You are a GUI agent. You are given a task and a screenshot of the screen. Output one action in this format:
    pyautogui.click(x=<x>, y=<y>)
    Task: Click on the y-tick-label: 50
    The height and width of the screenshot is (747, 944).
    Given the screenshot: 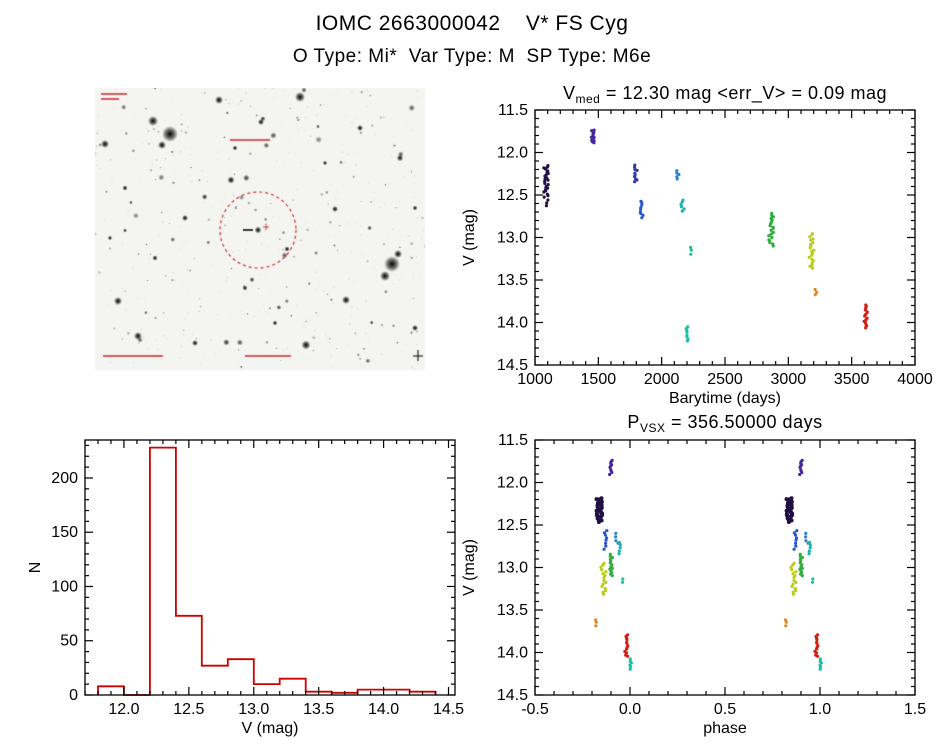 What is the action you would take?
    pyautogui.click(x=69, y=641)
    